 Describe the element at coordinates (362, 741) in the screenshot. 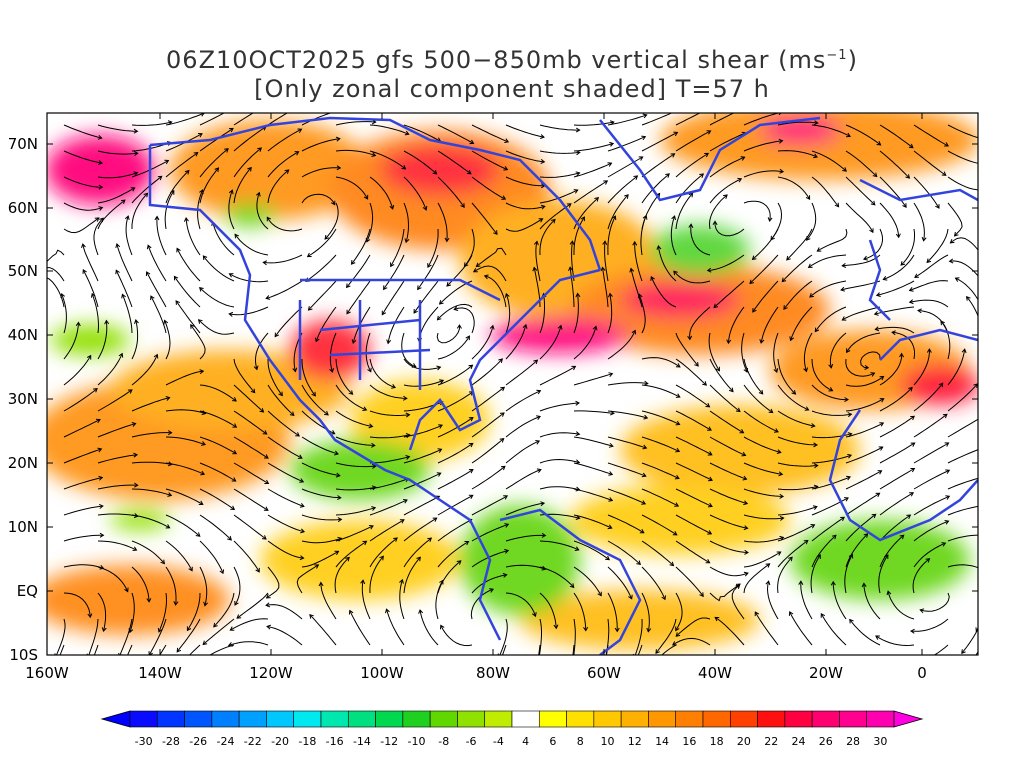

I see `colorbar-label: -14` at that location.